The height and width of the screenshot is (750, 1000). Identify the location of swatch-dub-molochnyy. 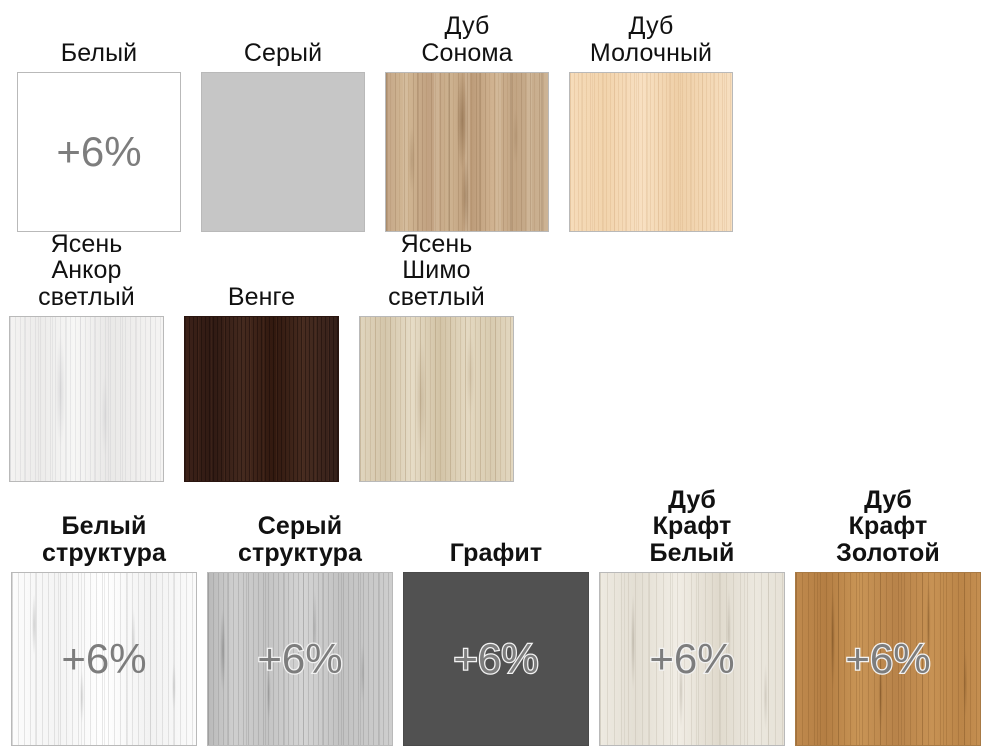
(651, 152).